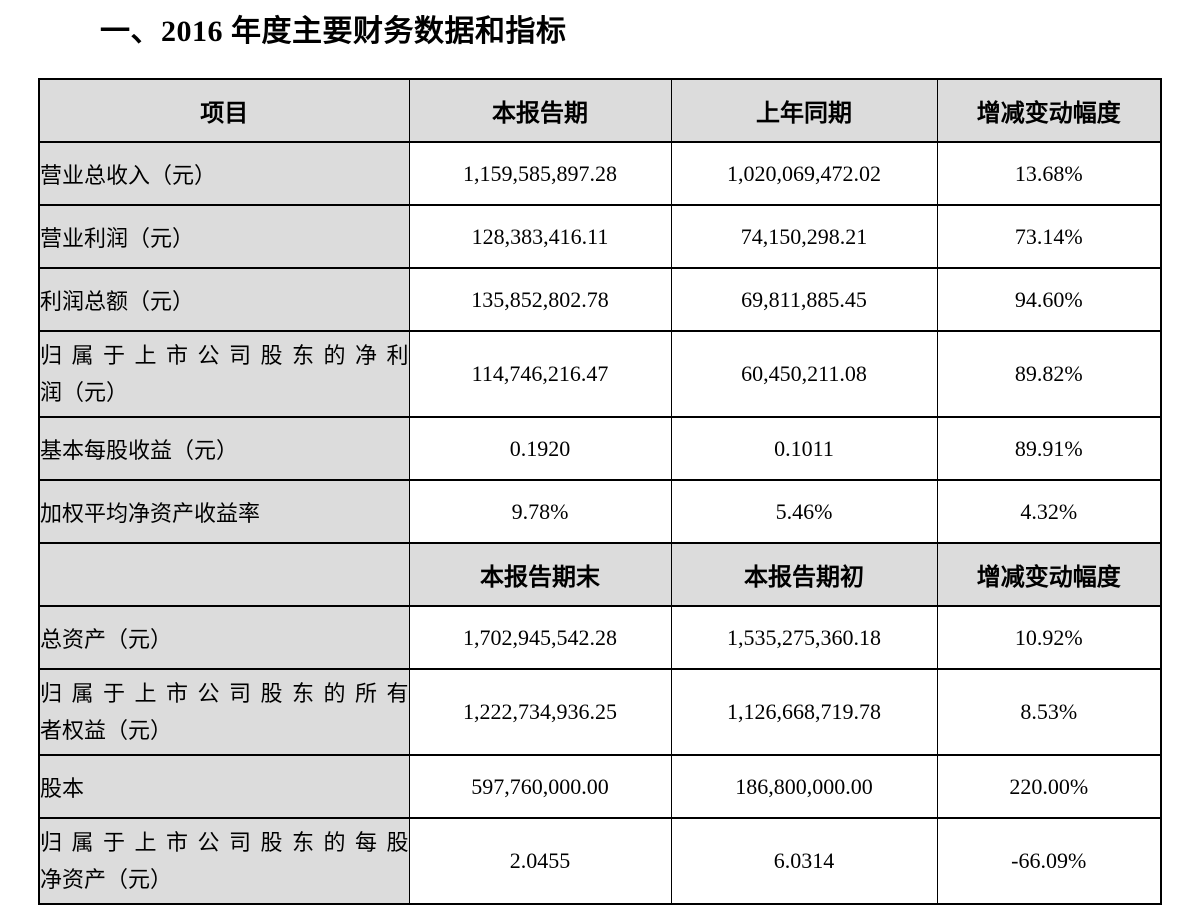 The height and width of the screenshot is (914, 1196). I want to click on item-label-cell: 归属于上市公司股东的所有 者权益（元）, so click(224, 712).